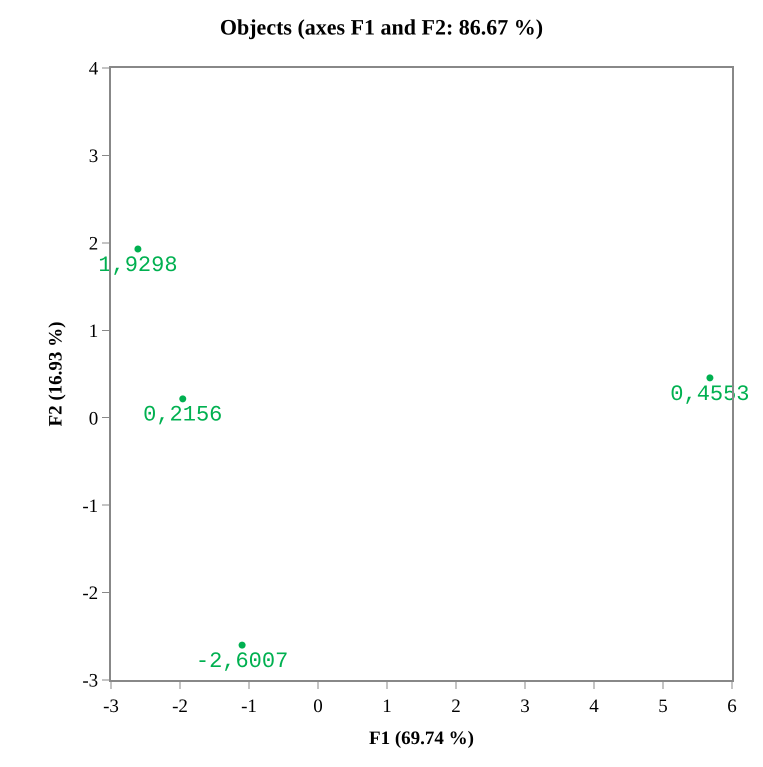 The image size is (763, 767). Describe the element at coordinates (138, 265) in the screenshot. I see `data-label: 1,9298` at that location.